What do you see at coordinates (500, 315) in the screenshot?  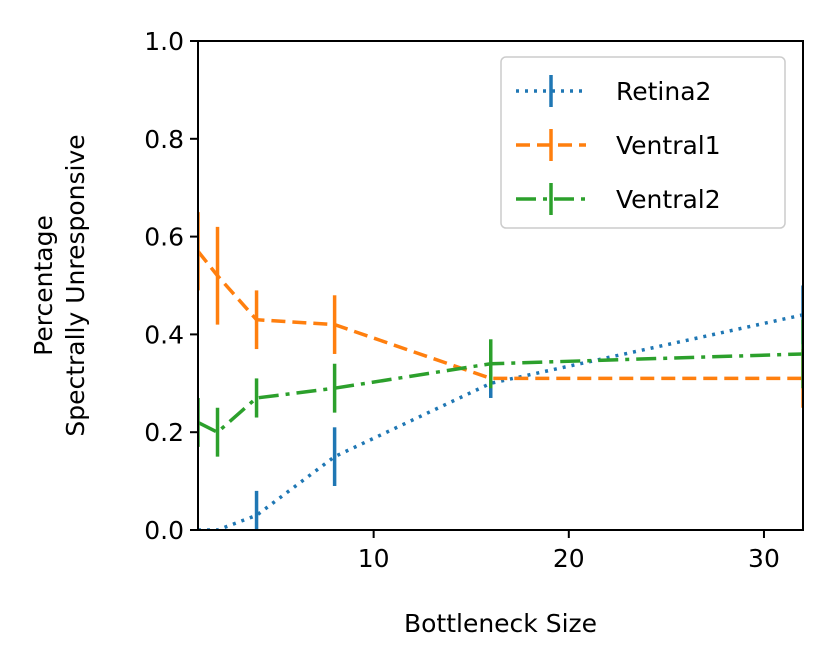 I see `series-line-ventral1` at bounding box center [500, 315].